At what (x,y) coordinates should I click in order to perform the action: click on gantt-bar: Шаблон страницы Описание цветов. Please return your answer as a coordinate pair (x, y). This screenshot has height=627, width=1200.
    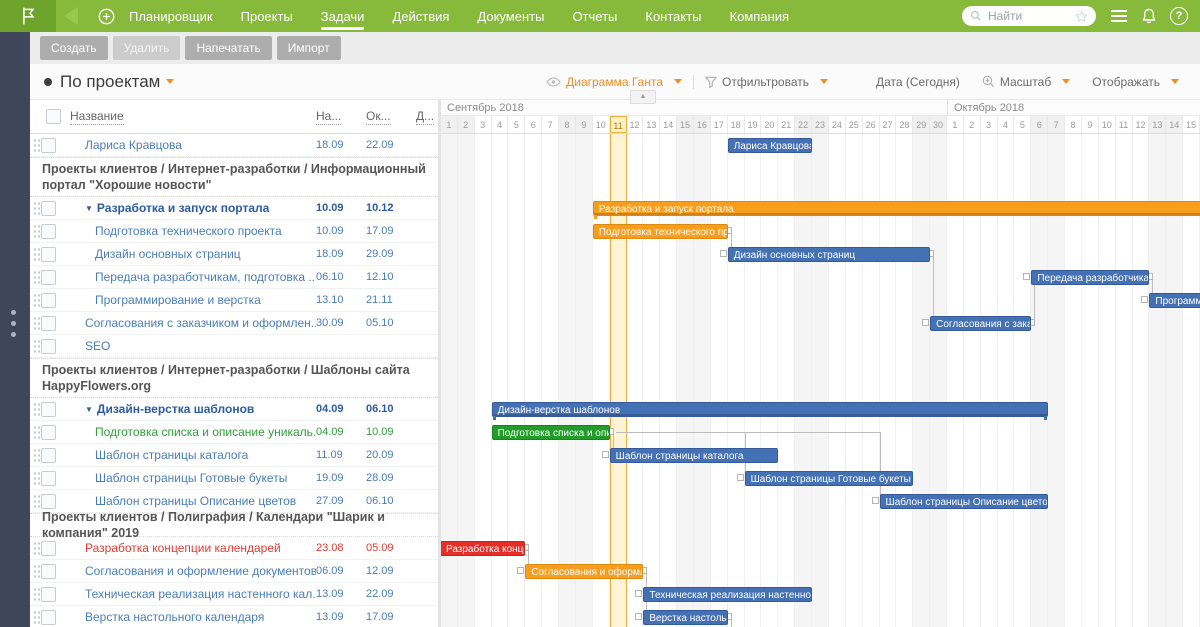
    Looking at the image, I should click on (964, 501).